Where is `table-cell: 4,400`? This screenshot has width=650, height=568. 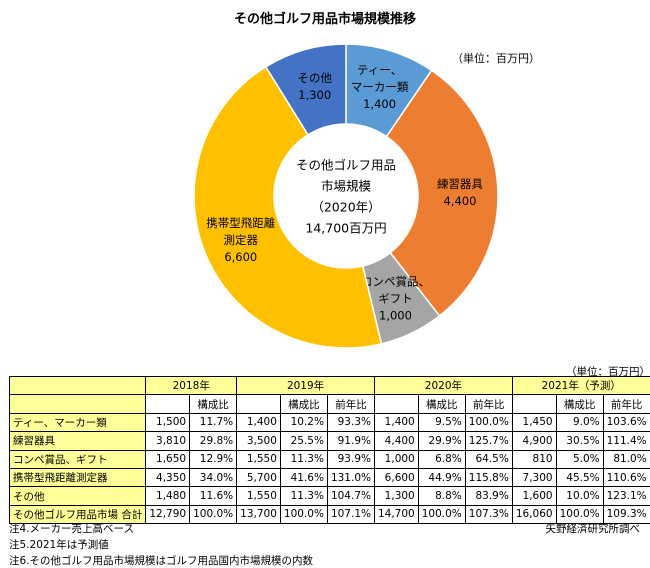 table-cell: 4,400 is located at coordinates (396, 441).